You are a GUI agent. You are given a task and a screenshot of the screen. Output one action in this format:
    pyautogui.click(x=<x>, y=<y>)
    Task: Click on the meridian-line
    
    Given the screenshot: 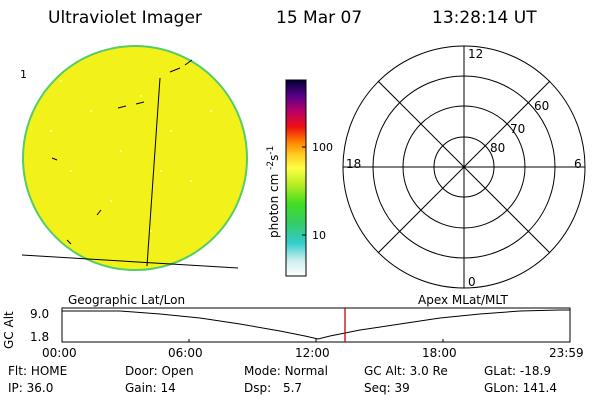 What is the action you would take?
    pyautogui.click(x=153, y=172)
    